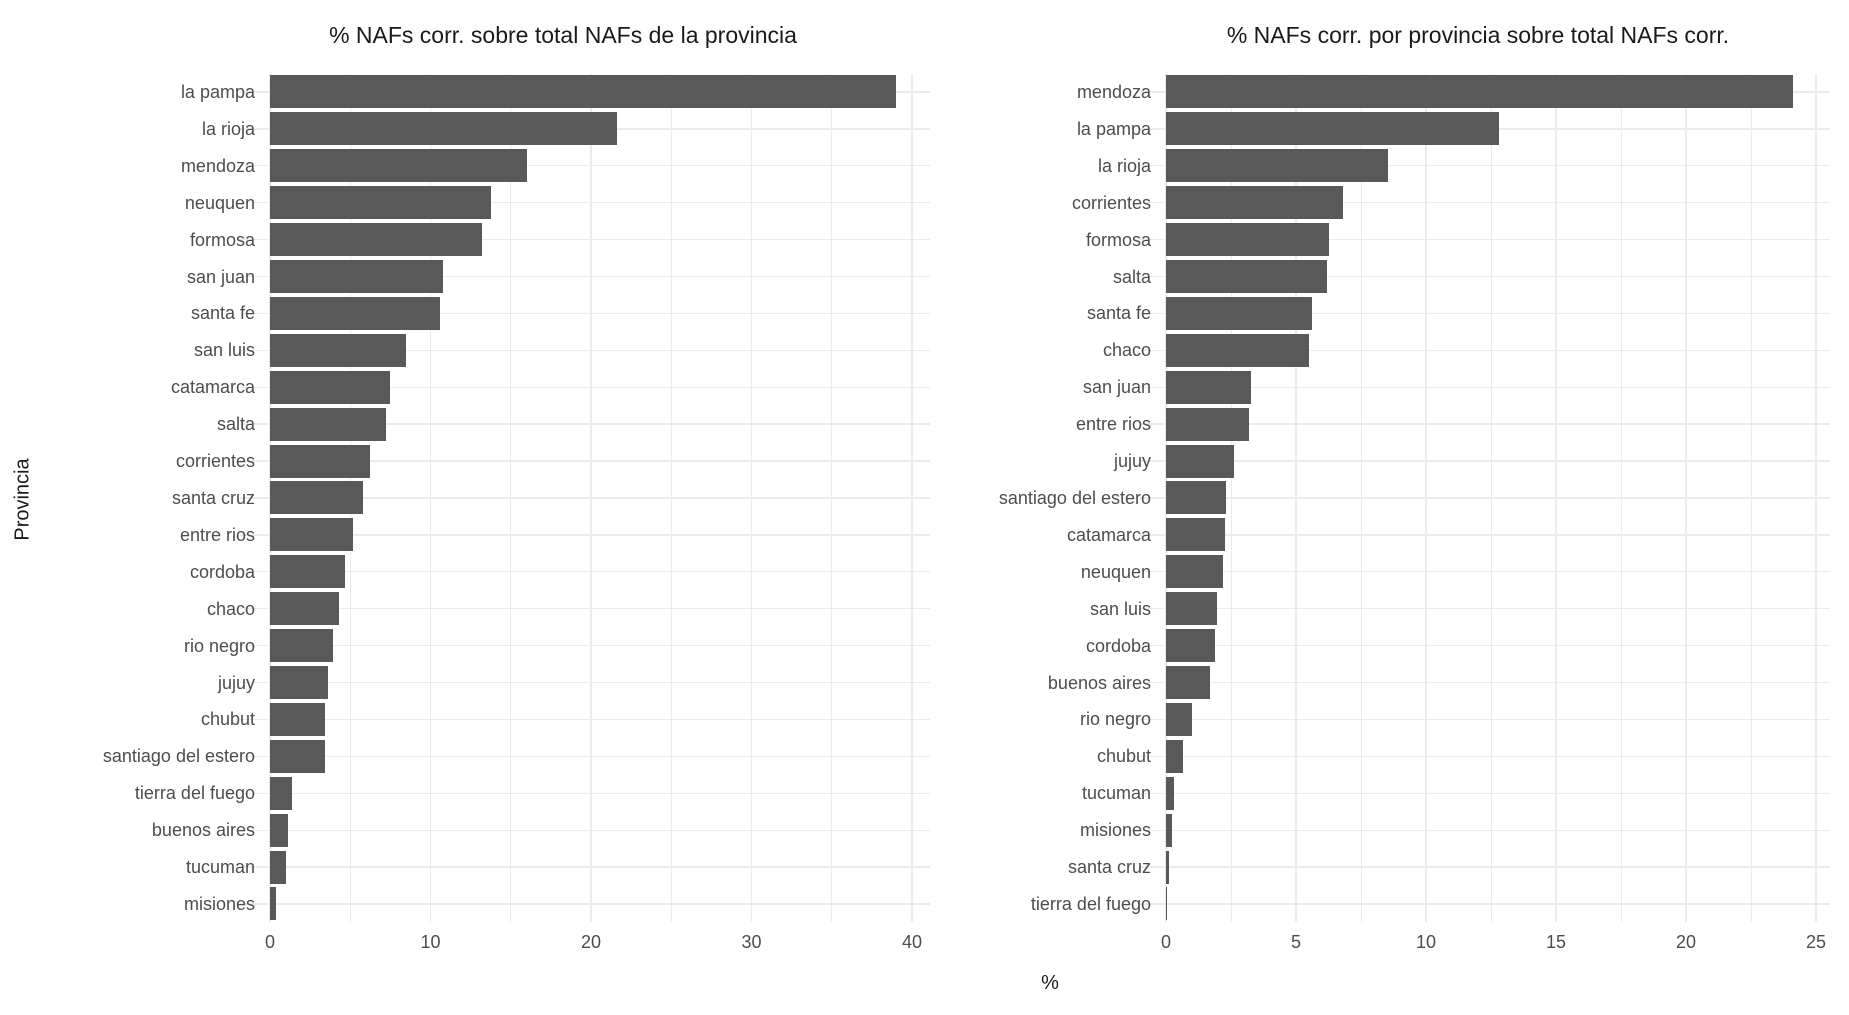 This screenshot has height=1015, width=1849. Describe the element at coordinates (236, 682) in the screenshot. I see `y-axis-label-jujuy: jujuy` at that location.